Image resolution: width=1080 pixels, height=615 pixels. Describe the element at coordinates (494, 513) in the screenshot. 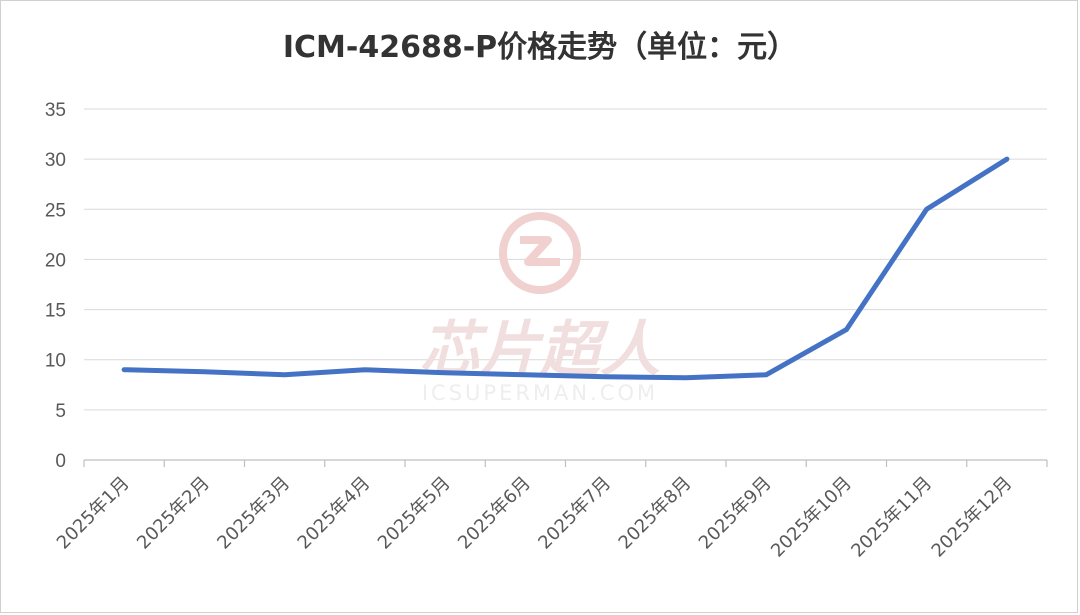

I see `x-tick-label: 2025年6月` at that location.